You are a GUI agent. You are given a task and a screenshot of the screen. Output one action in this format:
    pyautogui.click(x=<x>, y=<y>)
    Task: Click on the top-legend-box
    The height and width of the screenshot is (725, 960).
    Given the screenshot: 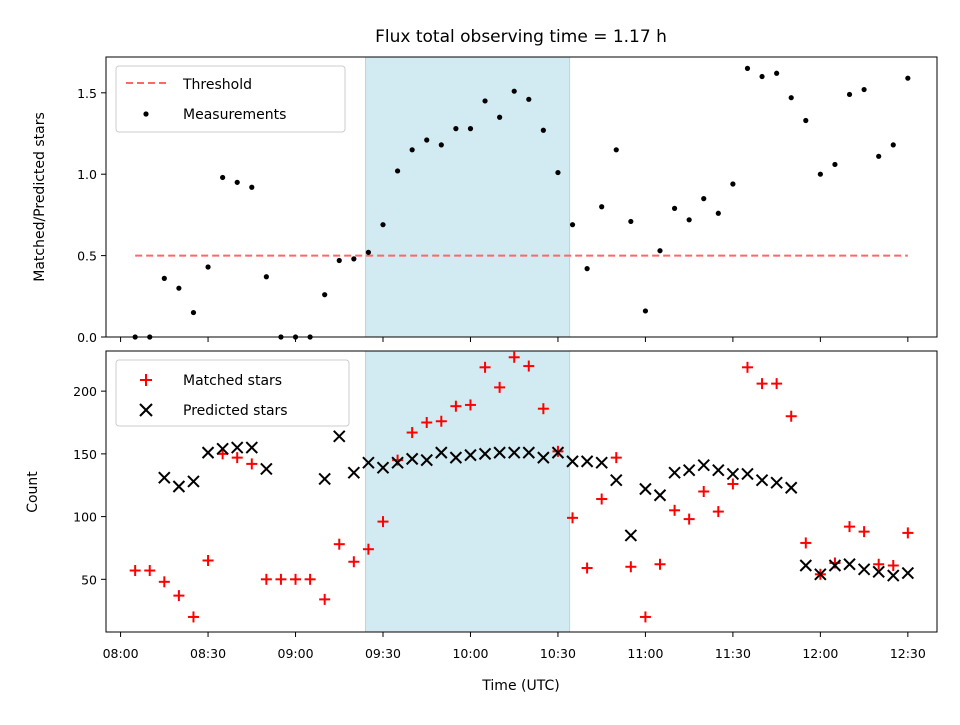 What is the action you would take?
    pyautogui.click(x=230, y=99)
    